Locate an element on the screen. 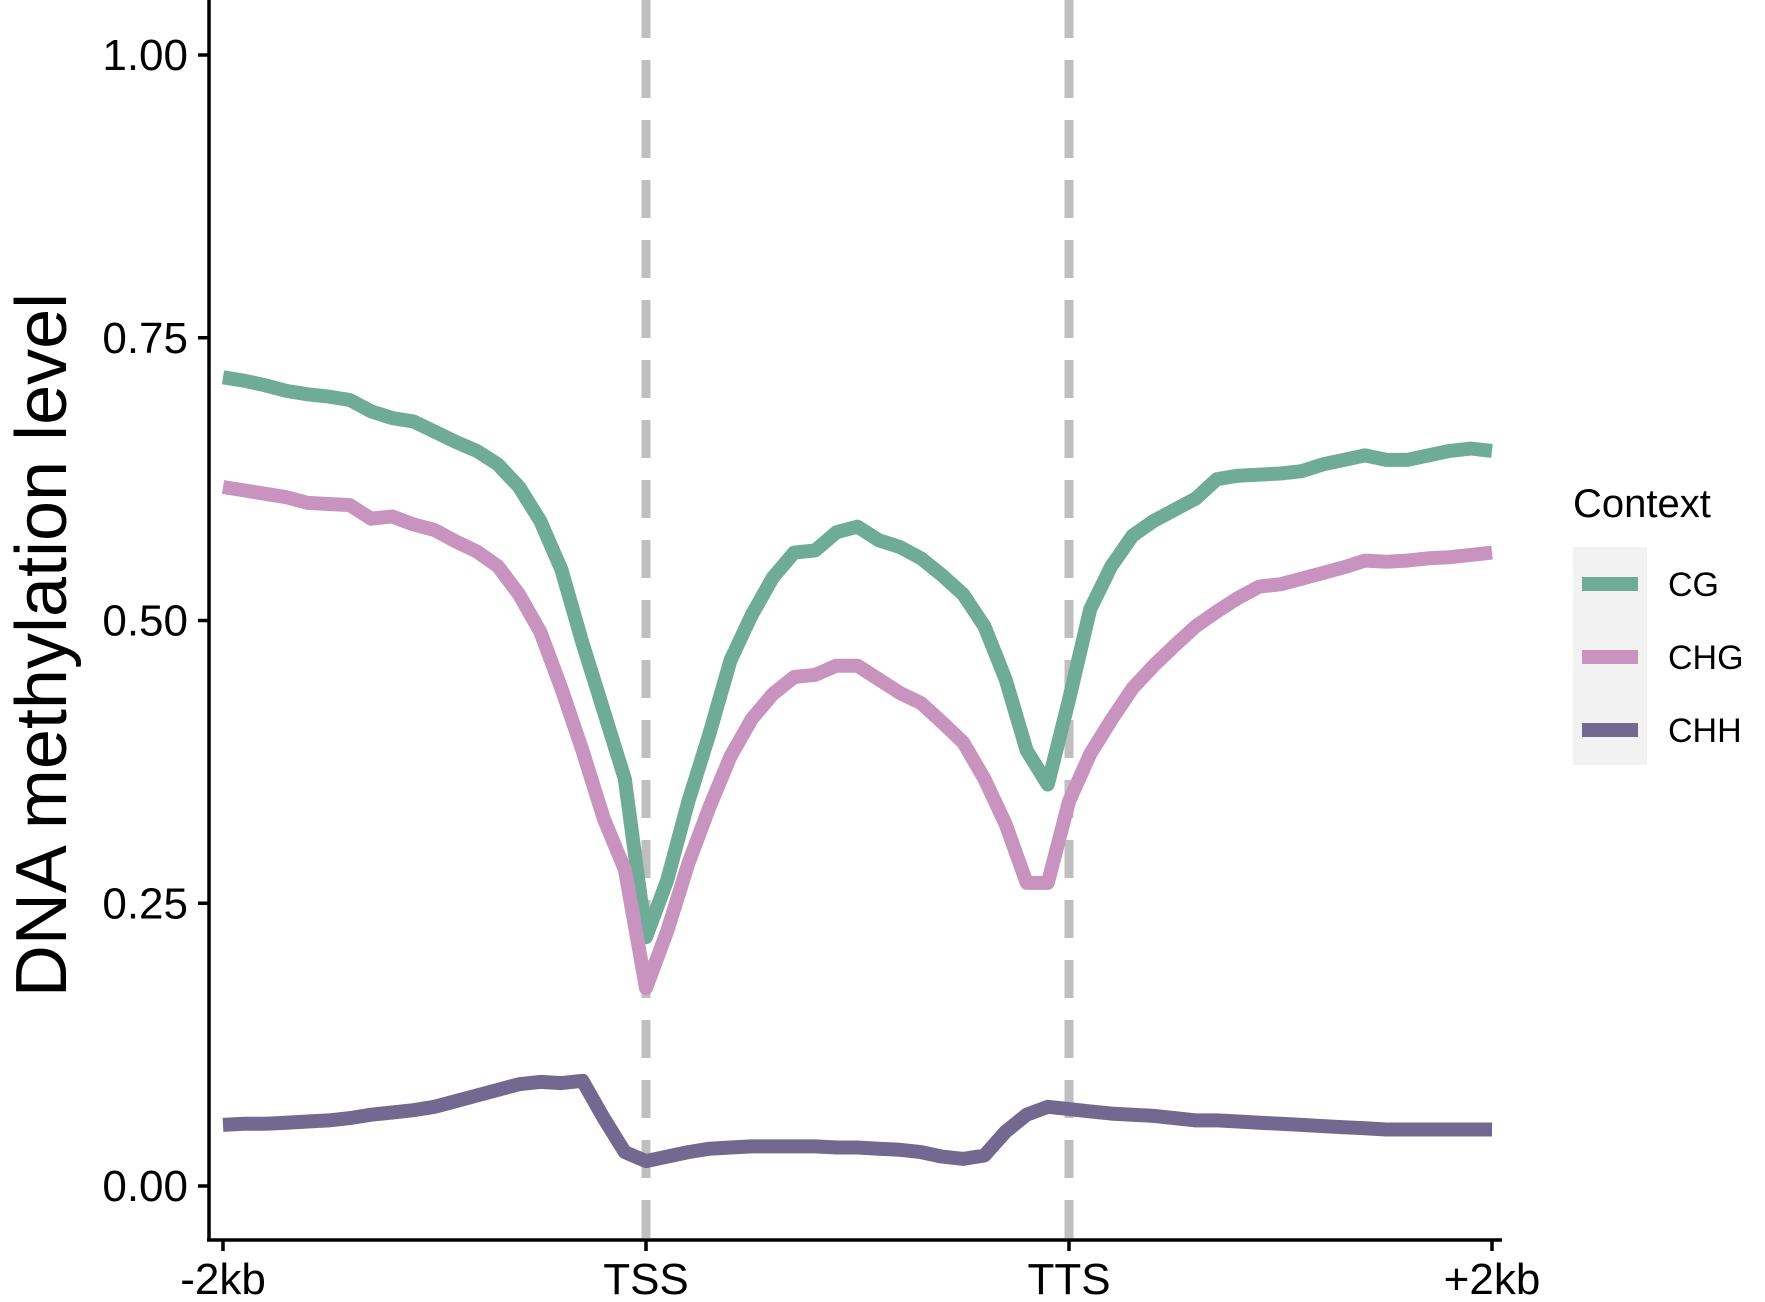 The image size is (1765, 1302). x-tick-label: -2kb is located at coordinates (223, 1278).